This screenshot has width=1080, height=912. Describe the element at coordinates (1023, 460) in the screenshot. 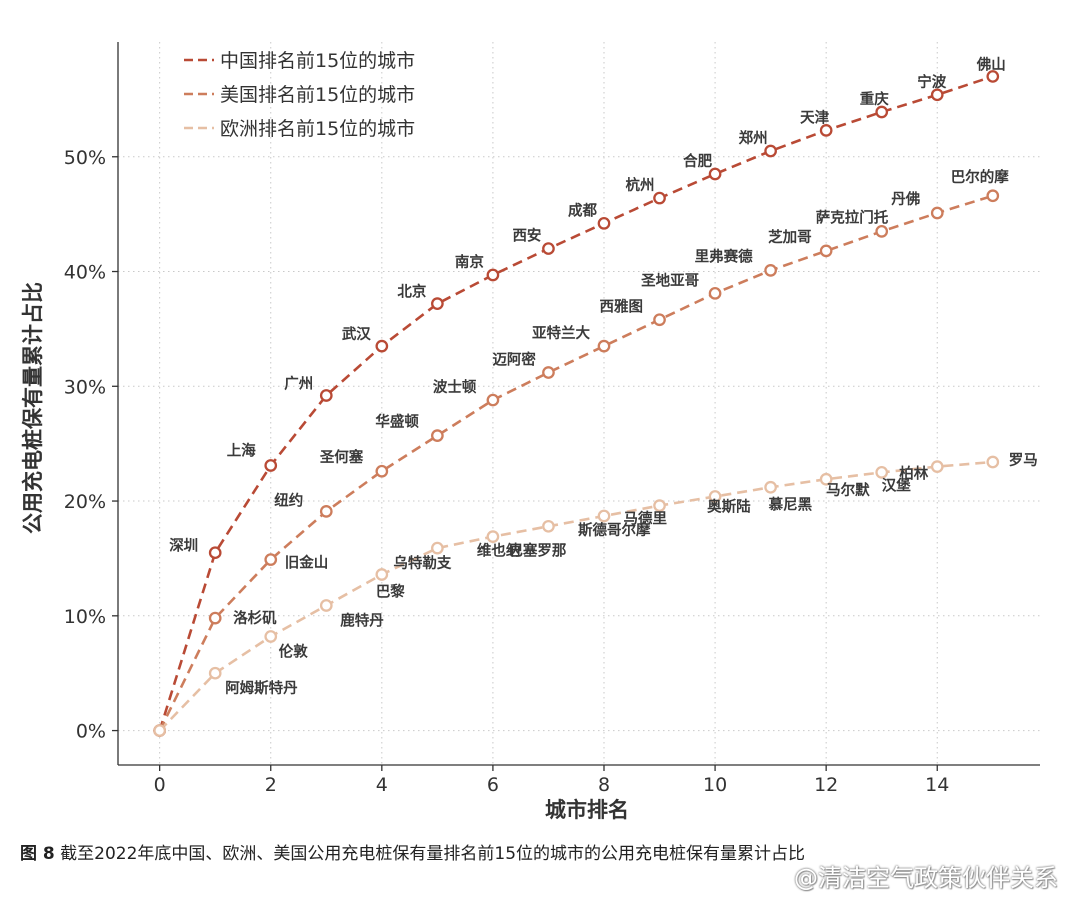

I see `city-label: 罗马` at that location.